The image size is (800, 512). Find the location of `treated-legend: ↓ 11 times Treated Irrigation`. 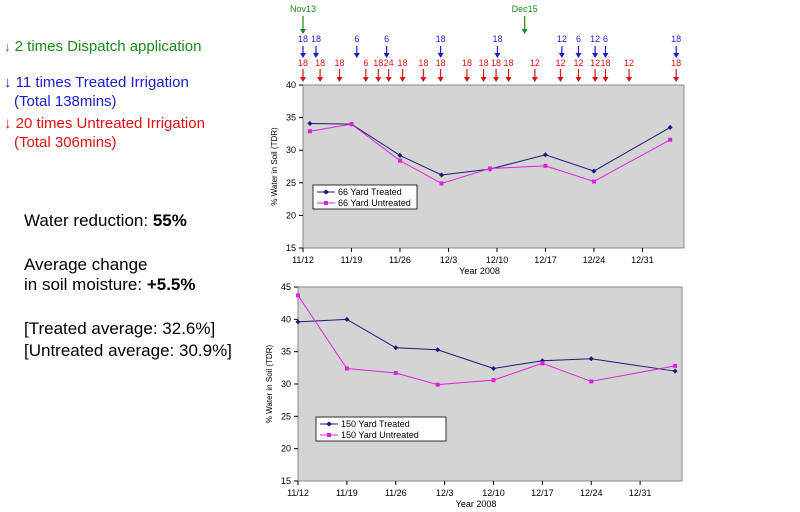

treated-legend: ↓ 11 times Treated Irrigation is located at coordinates (96, 83).